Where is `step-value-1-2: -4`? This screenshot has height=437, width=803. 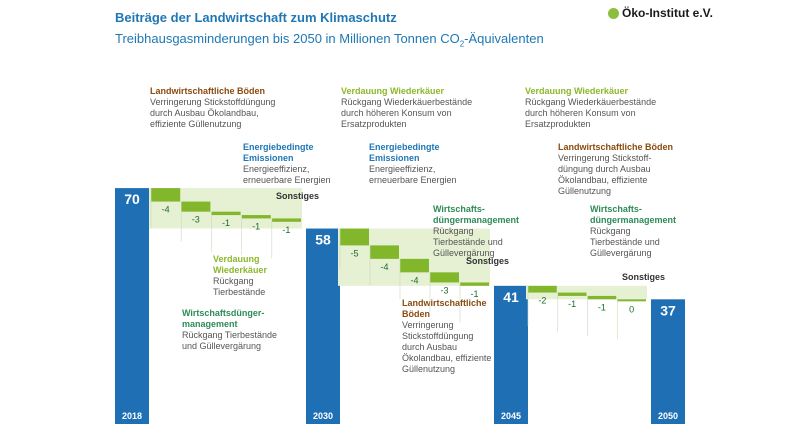 step-value-1-2: -4 is located at coordinates (414, 280).